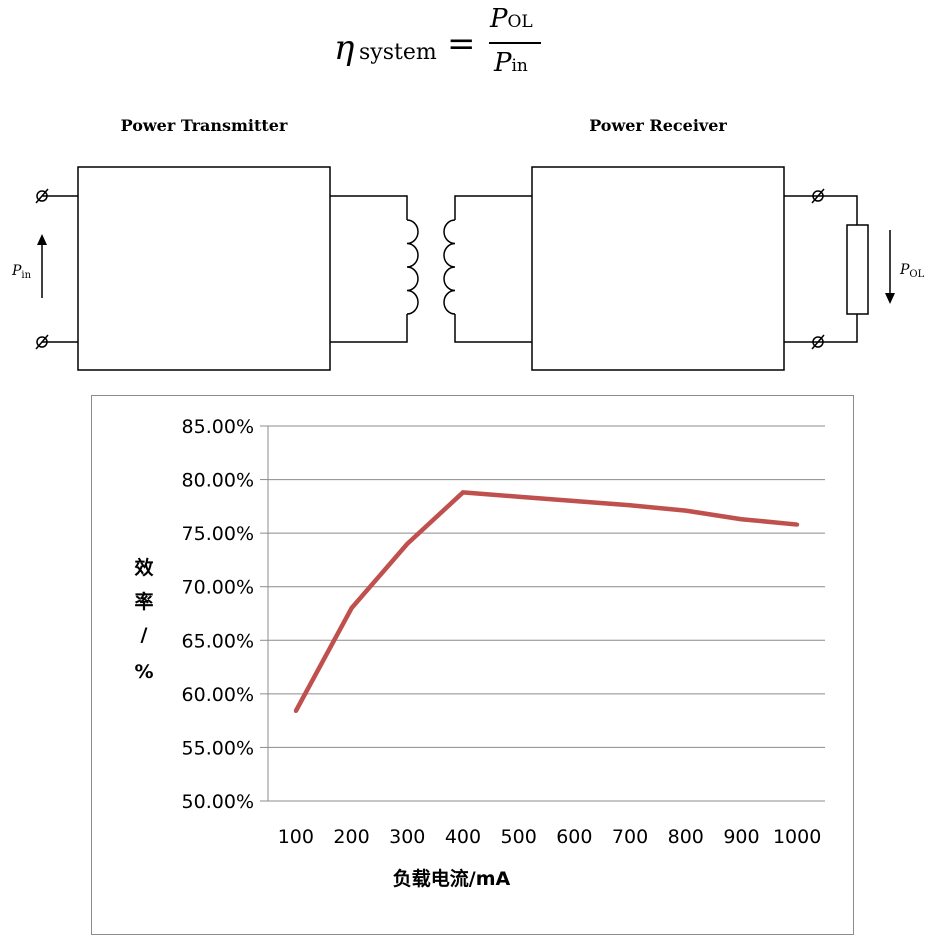 Image resolution: width=928 pixels, height=935 pixels. Describe the element at coordinates (296, 837) in the screenshot. I see `x-tick-label: 100` at that location.